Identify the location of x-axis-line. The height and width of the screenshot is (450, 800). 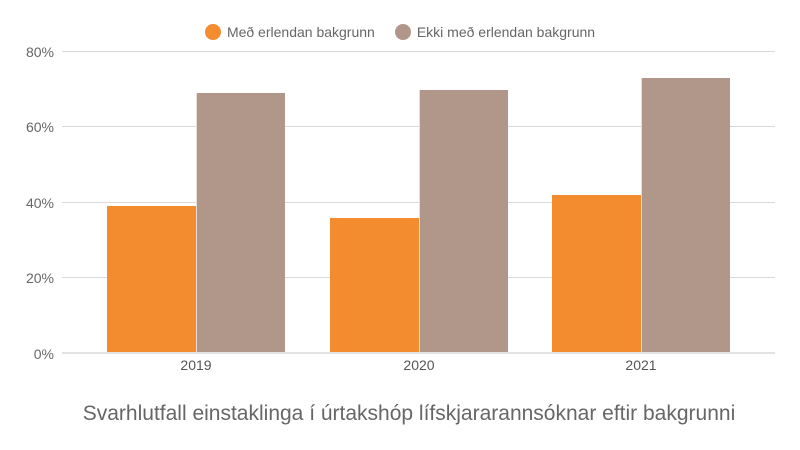
(418, 353).